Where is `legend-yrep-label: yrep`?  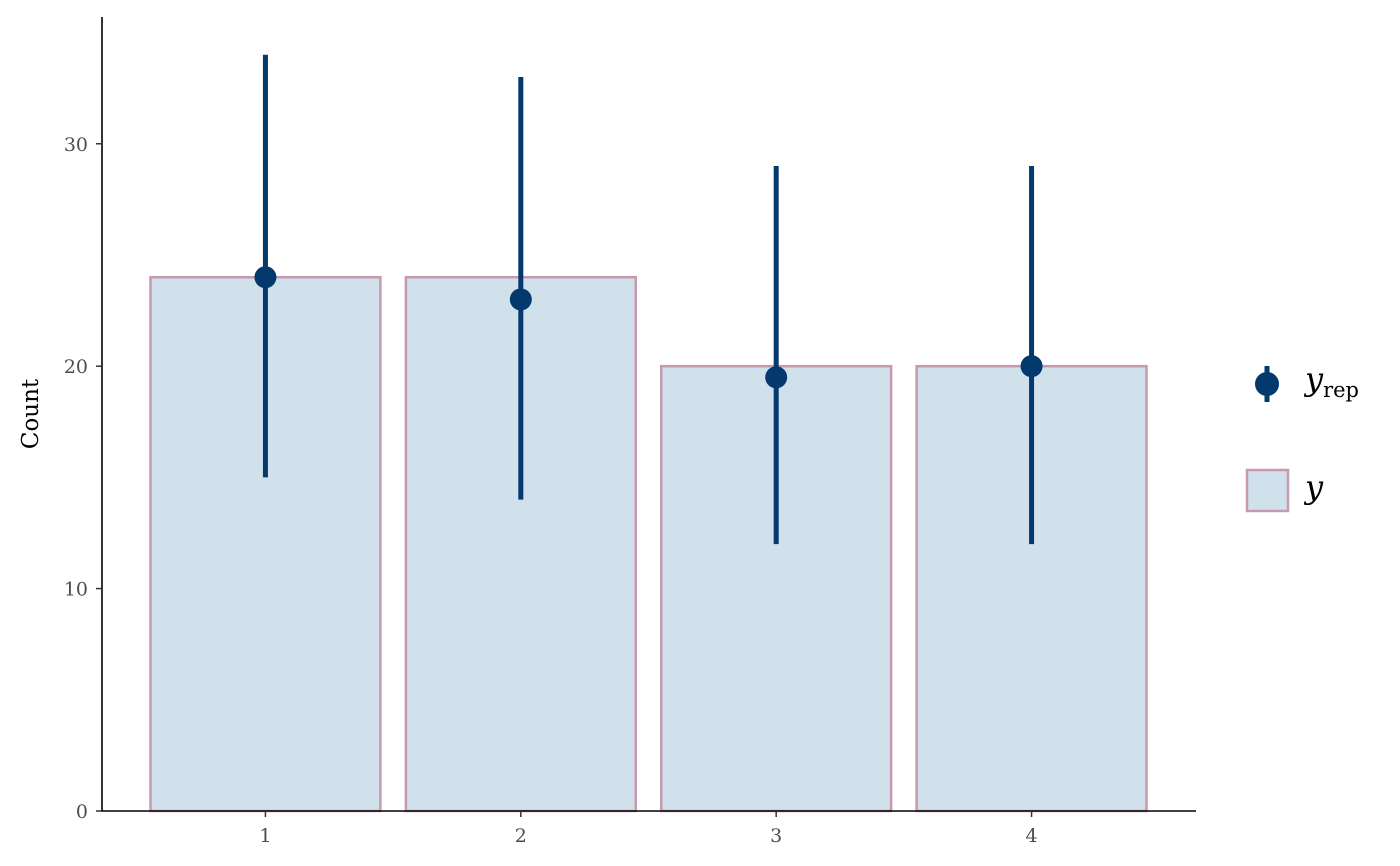 legend-yrep-label: yrep is located at coordinates (1331, 381).